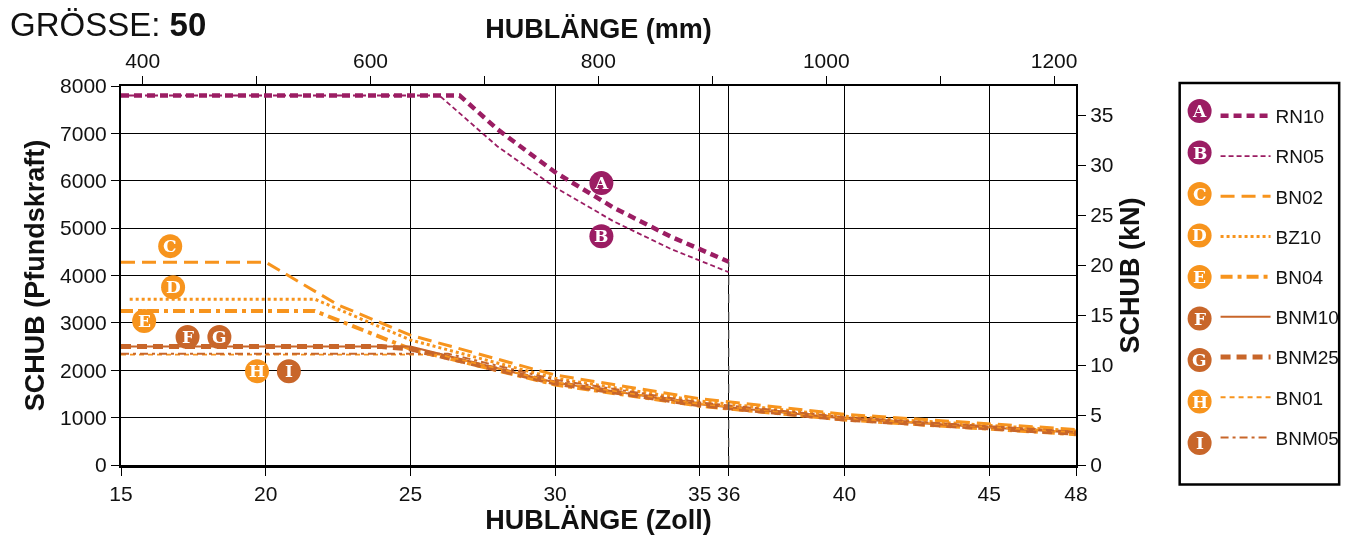 The width and height of the screenshot is (1357, 544). Describe the element at coordinates (1200, 402) in the screenshot. I see `text: H` at that location.